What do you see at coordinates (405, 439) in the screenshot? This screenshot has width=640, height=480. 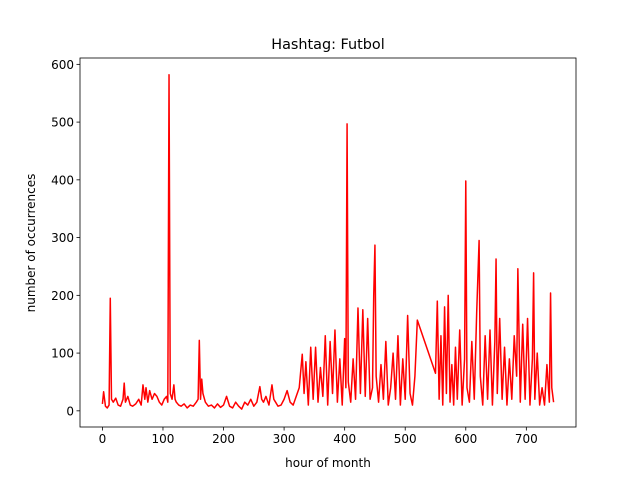 I see `x-tick-label: 500` at bounding box center [405, 439].